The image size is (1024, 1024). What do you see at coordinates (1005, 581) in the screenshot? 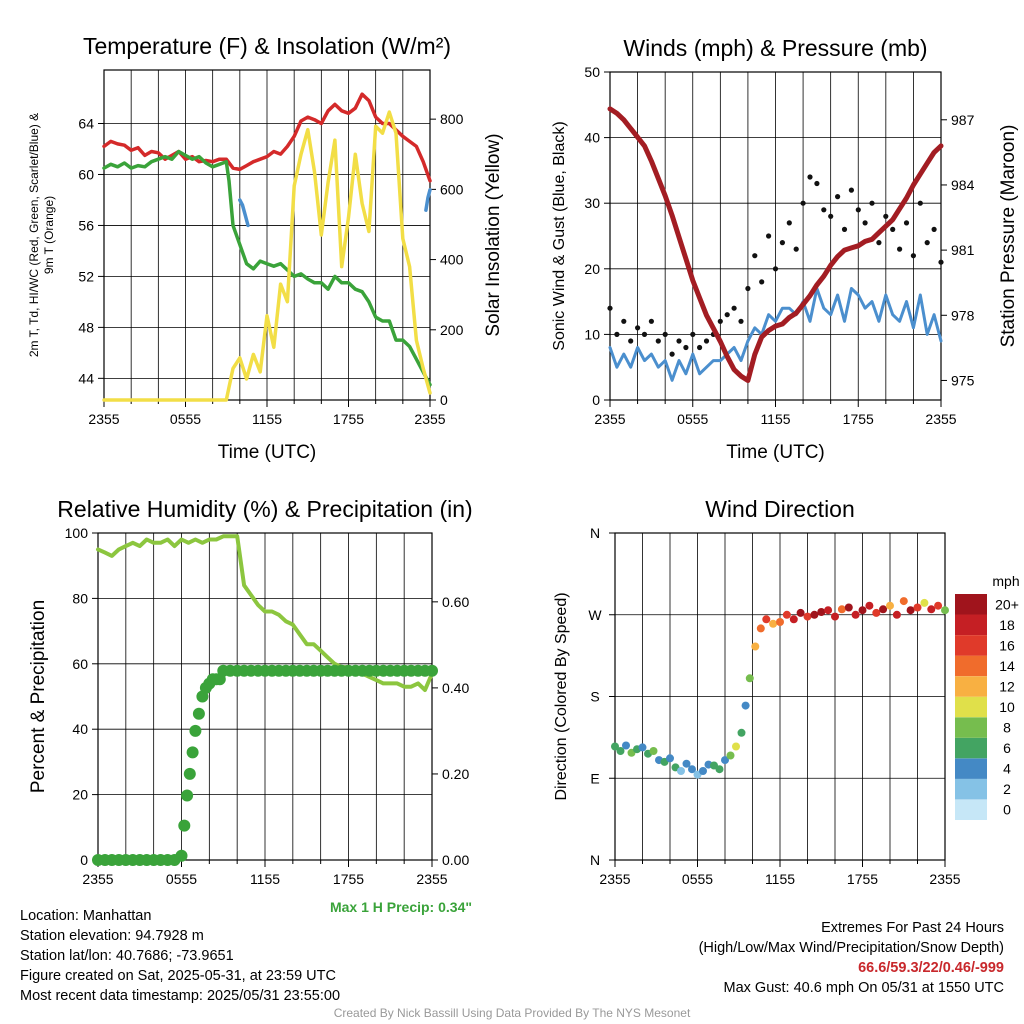
I see `colorbar-title: mph` at bounding box center [1005, 581].